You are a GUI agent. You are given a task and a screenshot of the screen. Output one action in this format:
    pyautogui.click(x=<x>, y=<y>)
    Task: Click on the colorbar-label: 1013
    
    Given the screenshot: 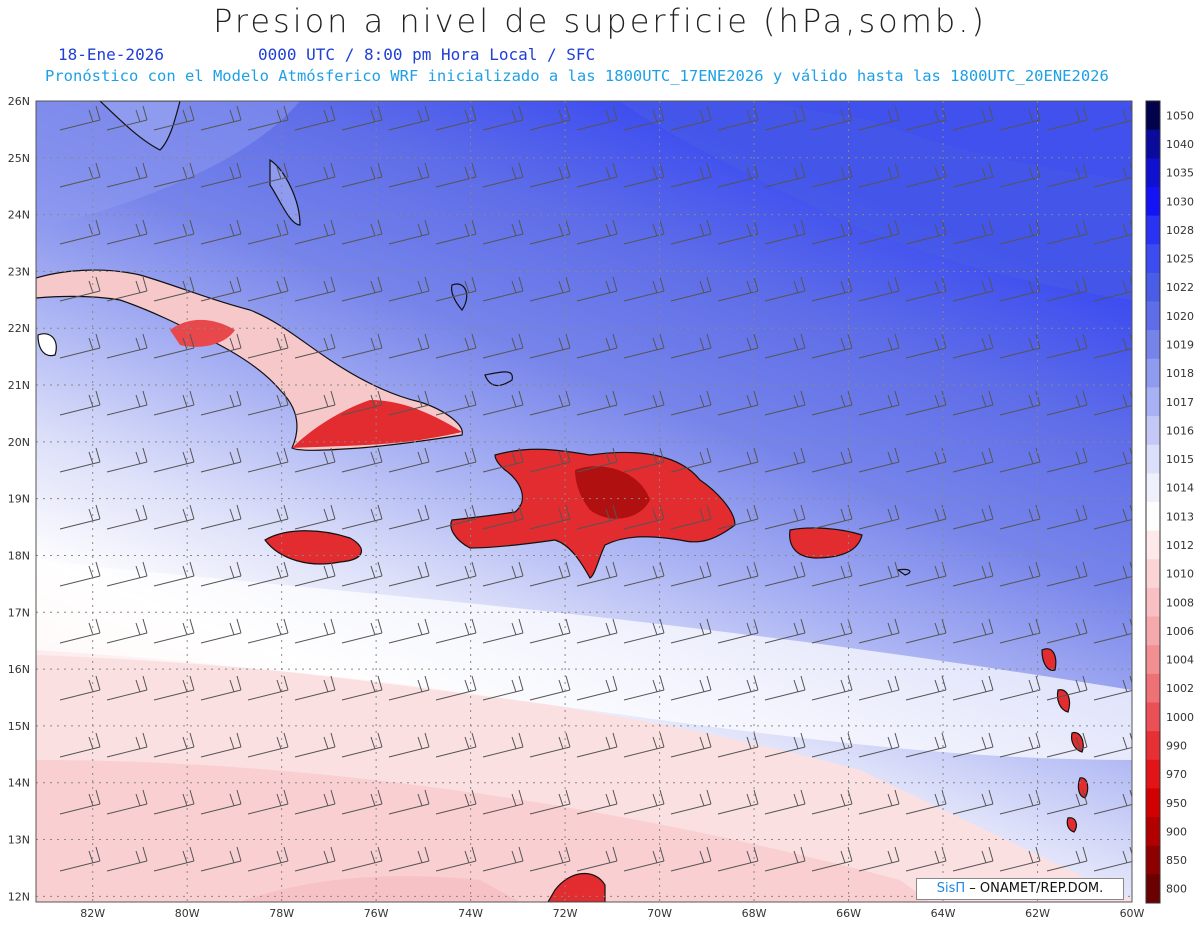 What is the action you would take?
    pyautogui.click(x=1180, y=516)
    